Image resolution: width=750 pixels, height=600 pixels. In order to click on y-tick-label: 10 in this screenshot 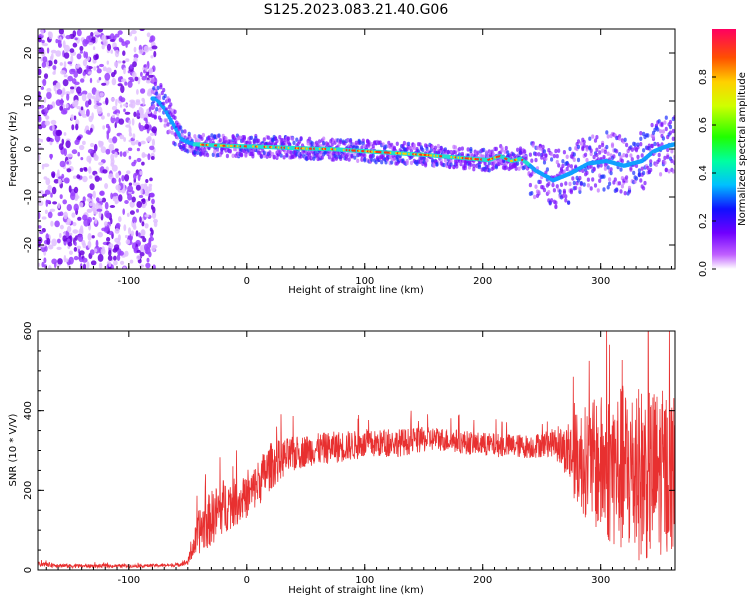, I will do `click(28, 101)`.